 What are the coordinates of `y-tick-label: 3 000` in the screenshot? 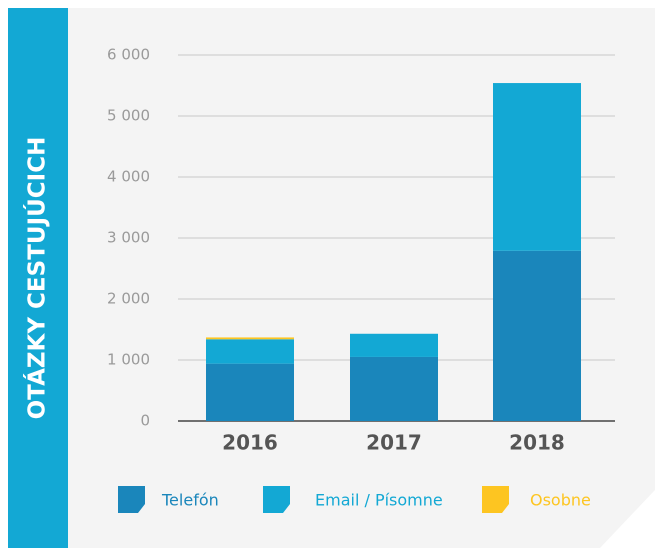 It's located at (128, 238).